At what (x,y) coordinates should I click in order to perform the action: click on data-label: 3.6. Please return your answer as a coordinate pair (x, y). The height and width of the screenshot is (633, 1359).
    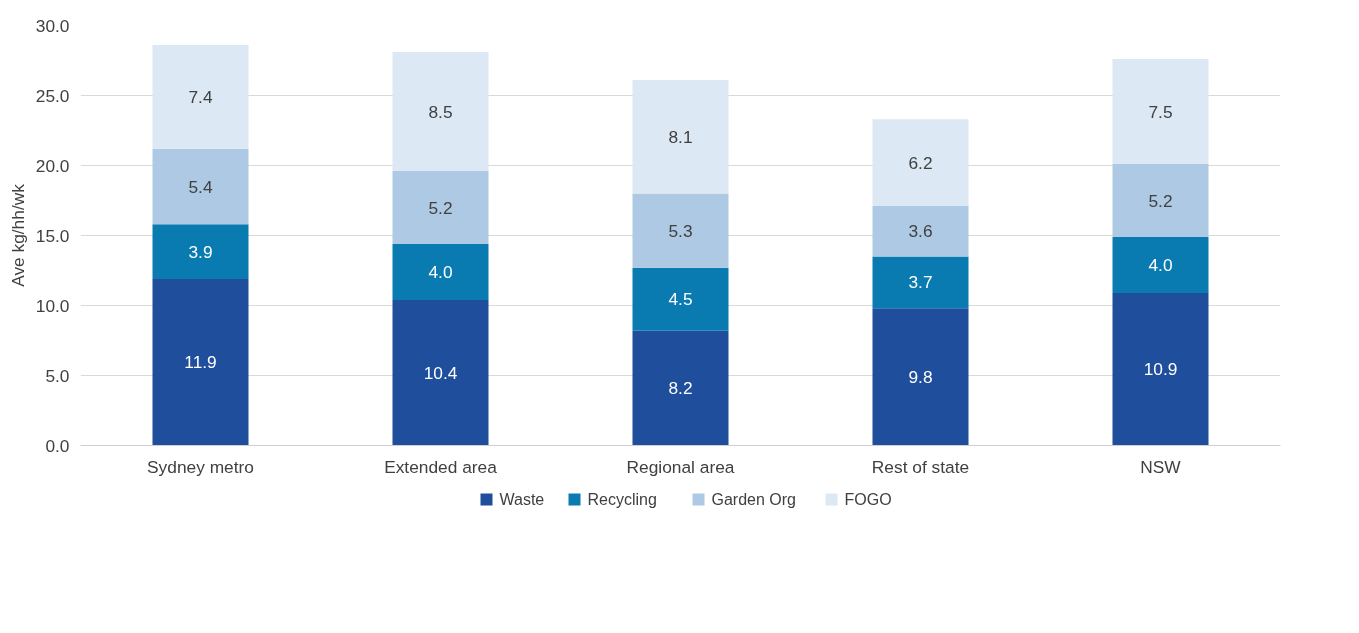
    Looking at the image, I should click on (920, 231).